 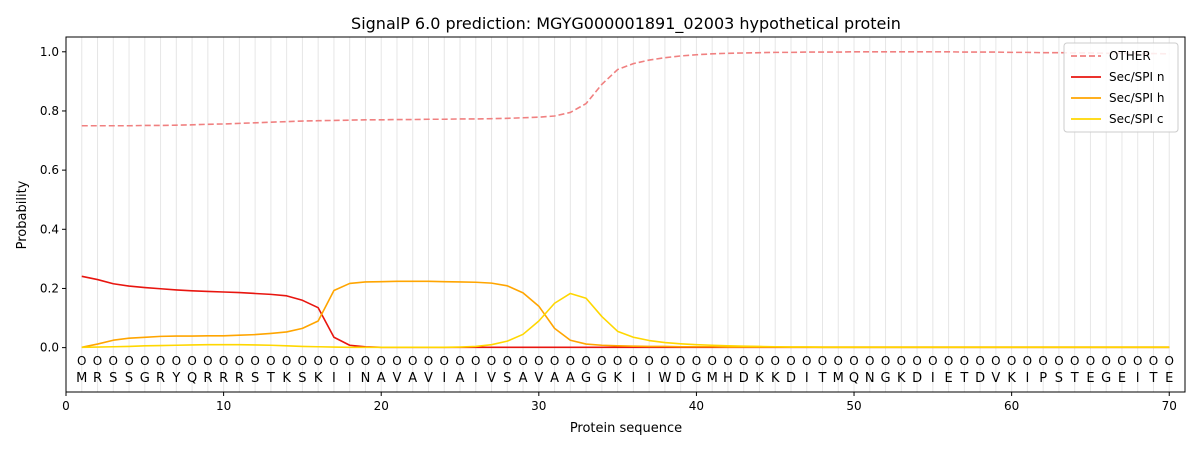 I want to click on legend-label: Sec/SPI c, so click(x=1136, y=119).